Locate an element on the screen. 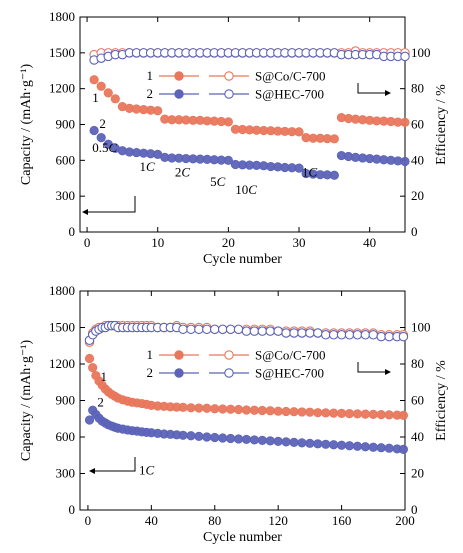  rate-label: 1C is located at coordinates (310, 171).